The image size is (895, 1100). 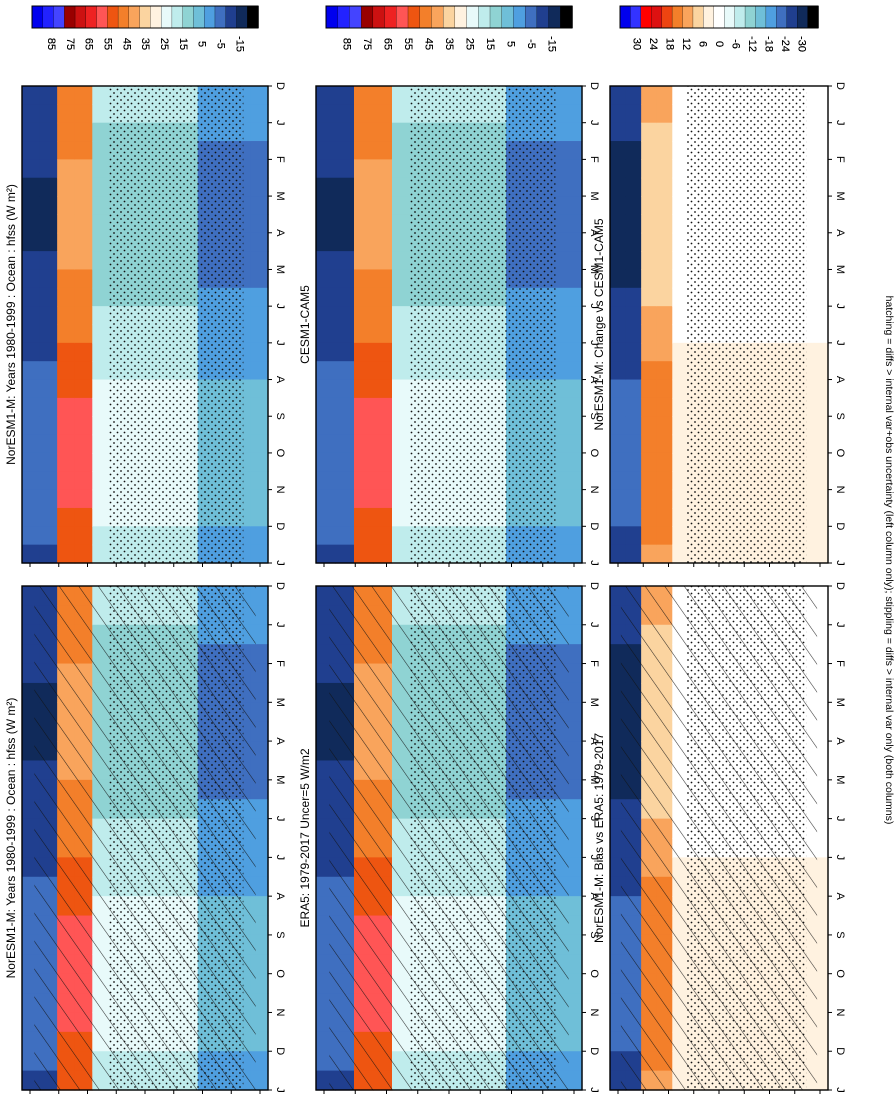 I want to click on colorbar-tick-label: 55, so click(x=408, y=44).